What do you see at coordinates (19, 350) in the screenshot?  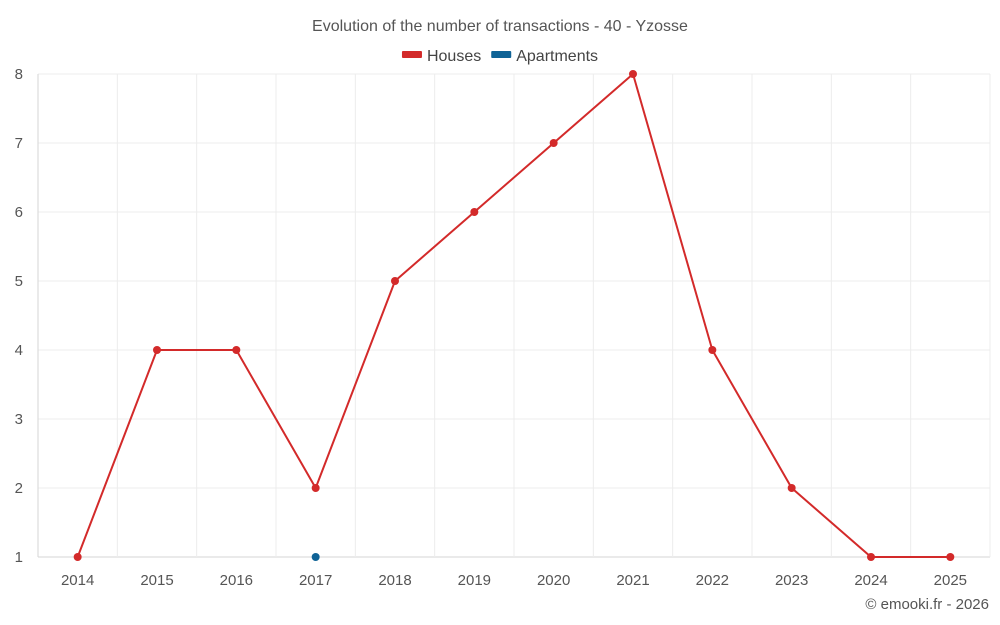 I see `y-tick-label: 4` at bounding box center [19, 350].